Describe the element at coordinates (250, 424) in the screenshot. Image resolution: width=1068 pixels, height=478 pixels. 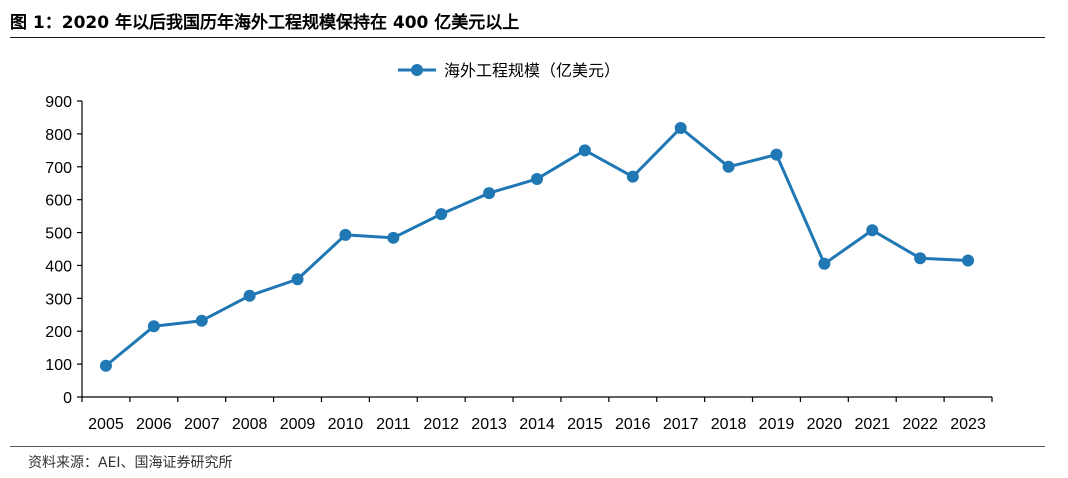
I see `x-tick-label: 2008` at that location.